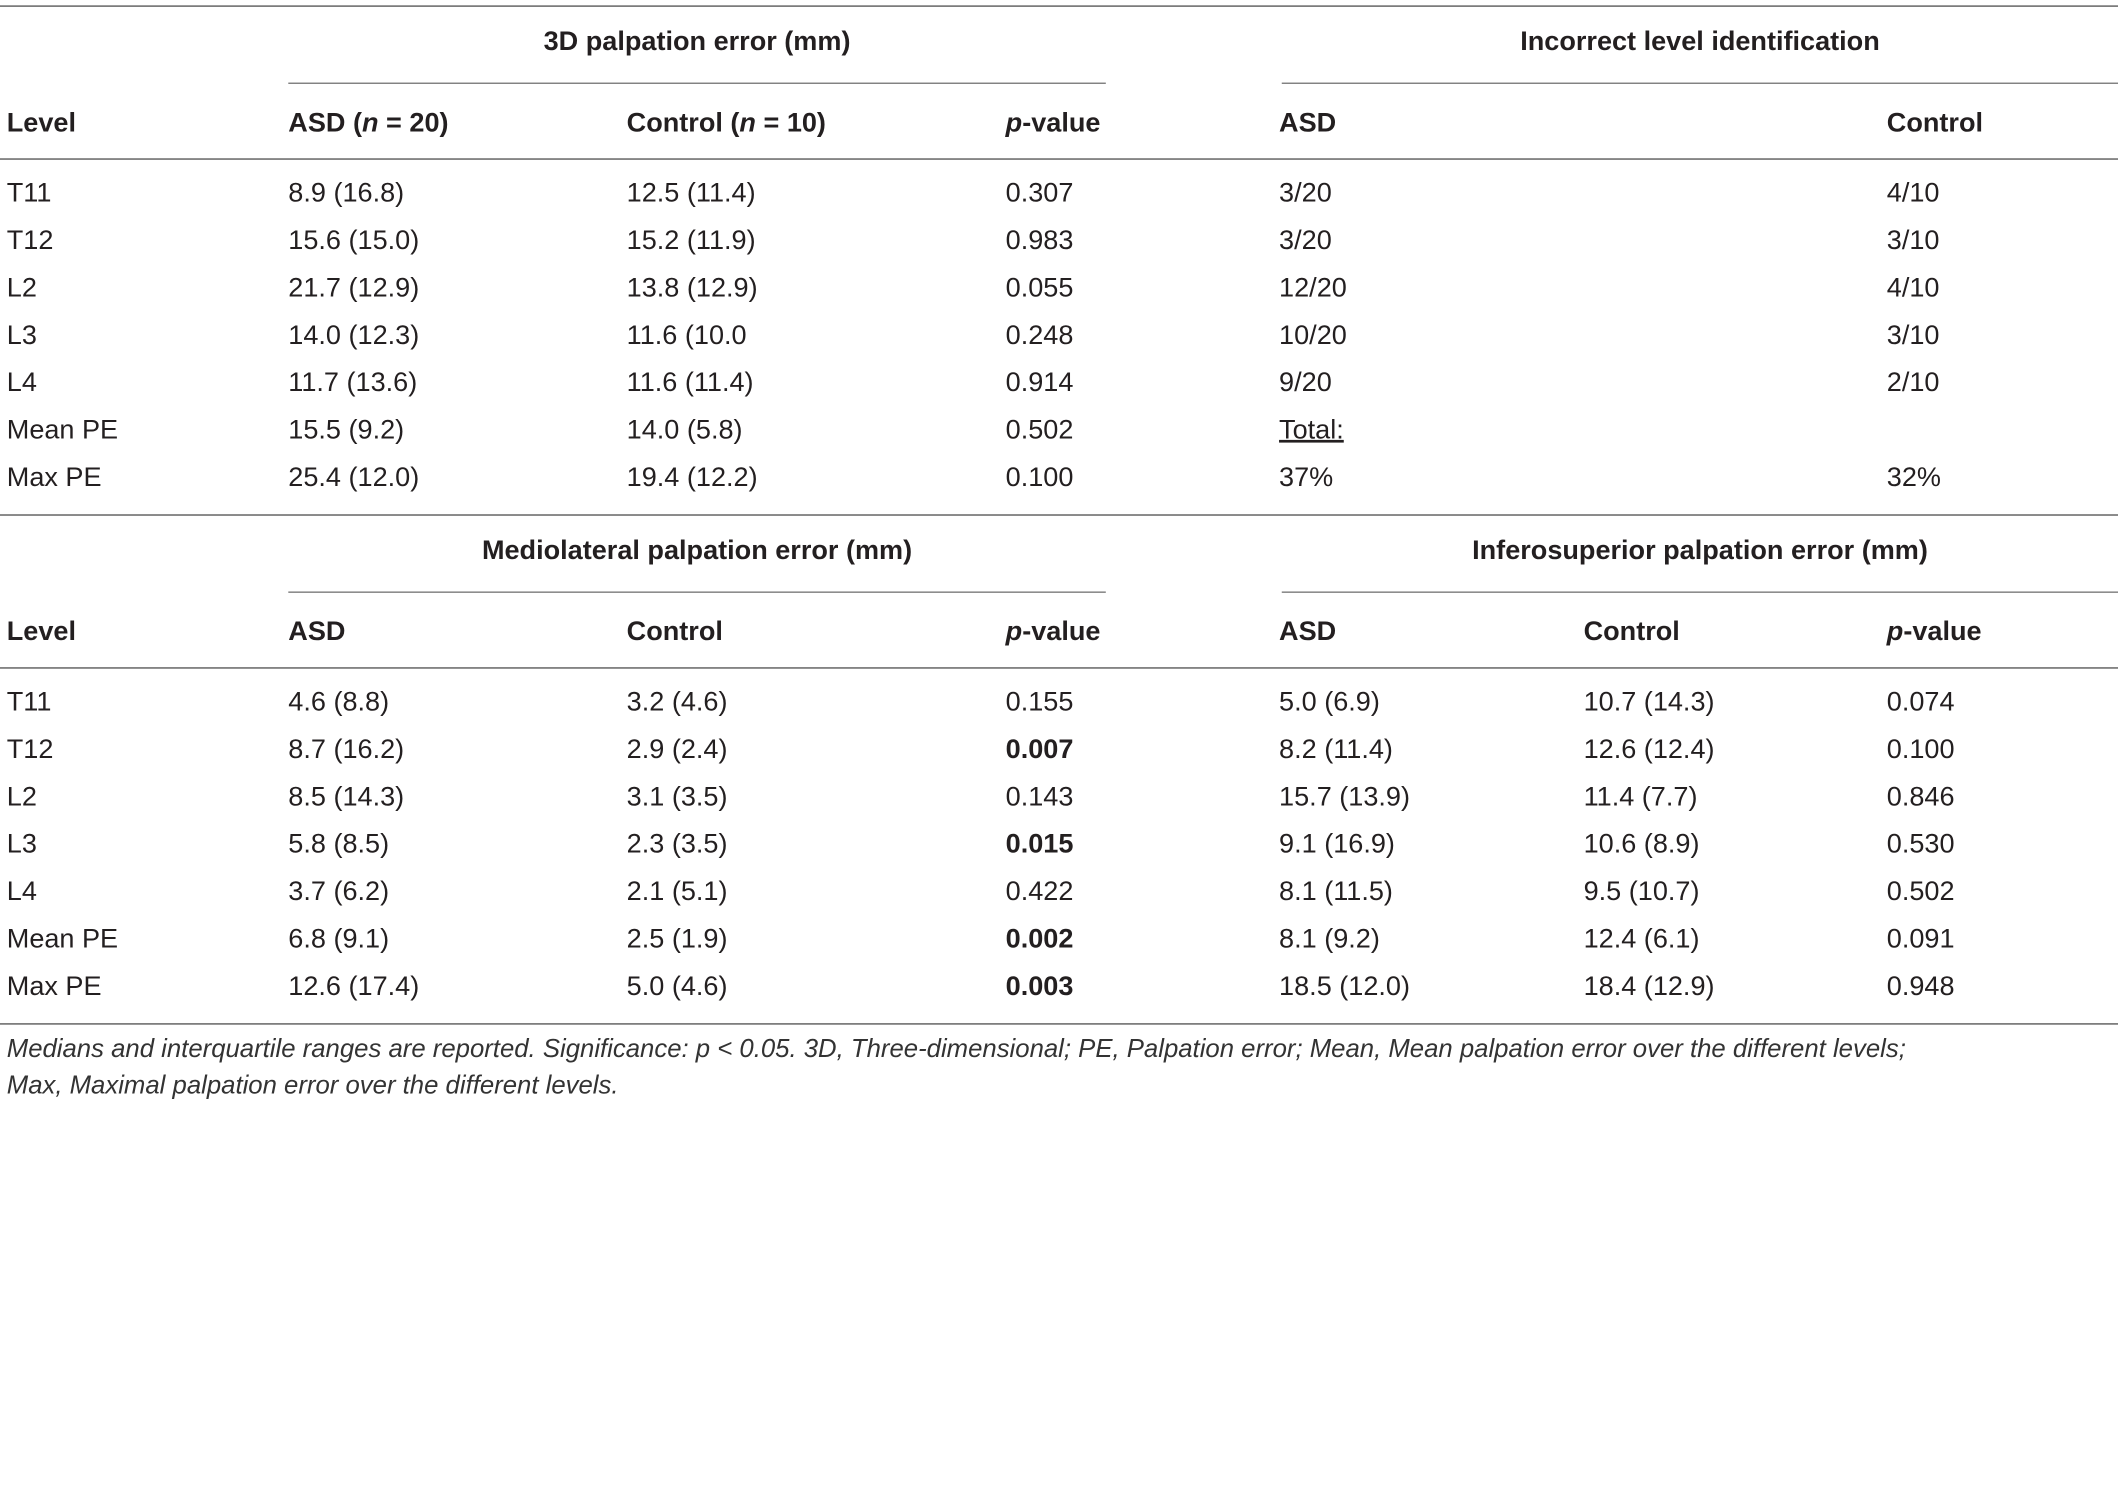 This screenshot has height=1498, width=2118. Describe the element at coordinates (354, 986) in the screenshot. I see `bottom-cell-asd: 12.6 (17.4)` at that location.